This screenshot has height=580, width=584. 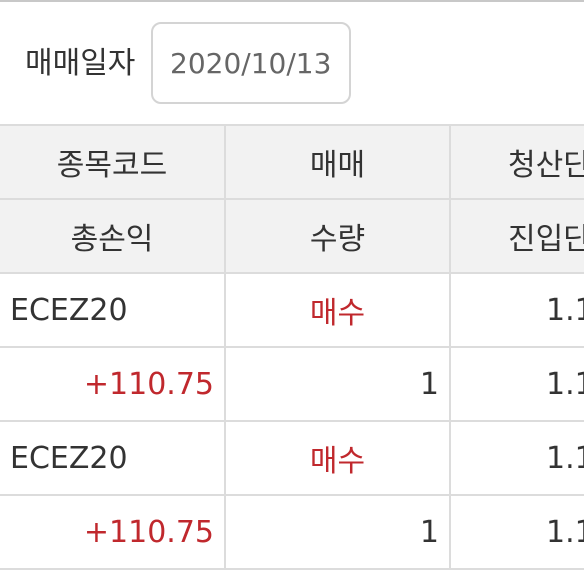 What do you see at coordinates (113, 162) in the screenshot?
I see `header-code: 종목코드` at bounding box center [113, 162].